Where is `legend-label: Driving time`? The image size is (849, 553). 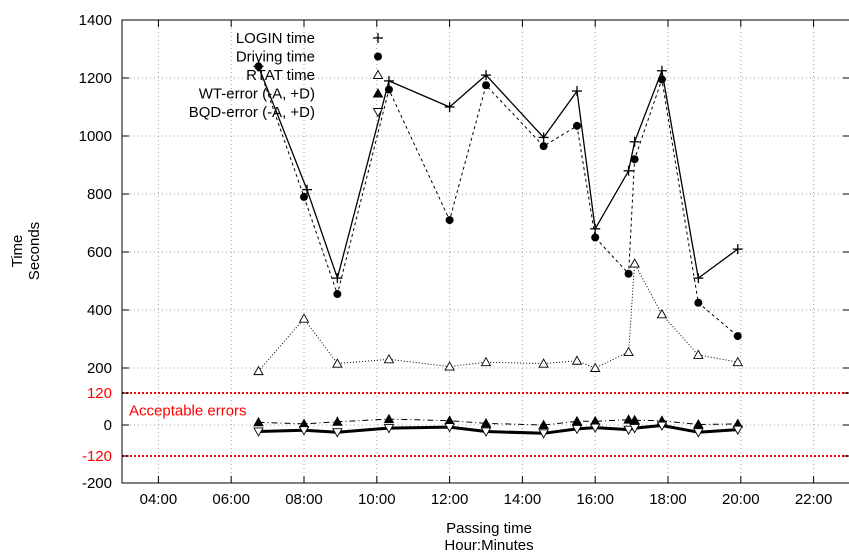
legend-label: Driving time is located at coordinates (275, 57).